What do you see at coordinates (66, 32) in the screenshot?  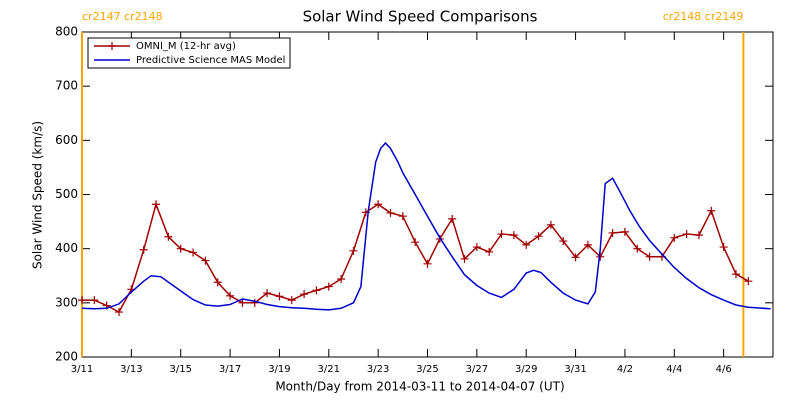 I see `y-tick-label: 800` at bounding box center [66, 32].